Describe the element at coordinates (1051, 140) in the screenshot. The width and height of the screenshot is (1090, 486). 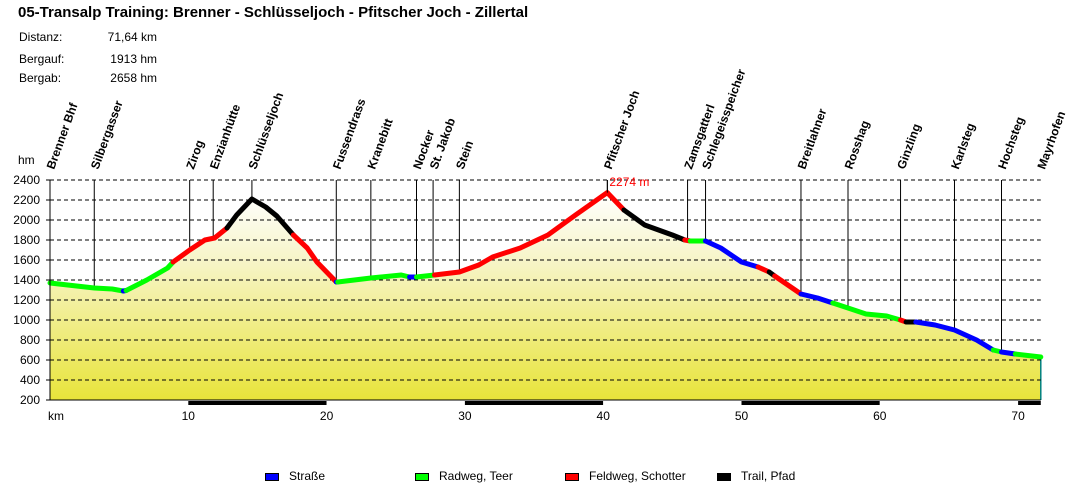
I see `waypoint-label: Mayrhofen` at that location.